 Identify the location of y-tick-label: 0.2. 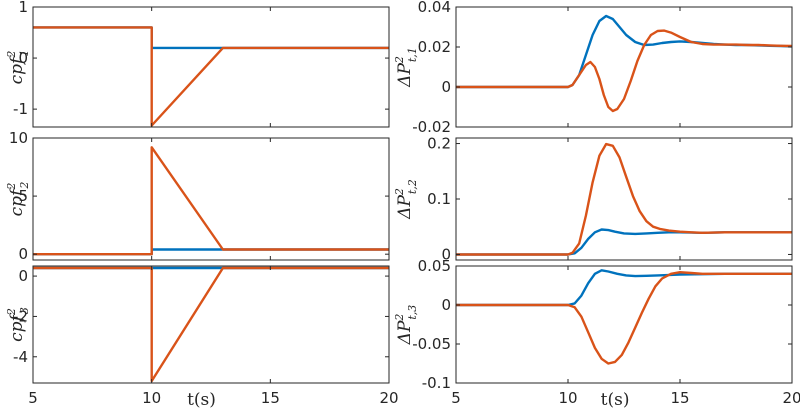
(439, 144).